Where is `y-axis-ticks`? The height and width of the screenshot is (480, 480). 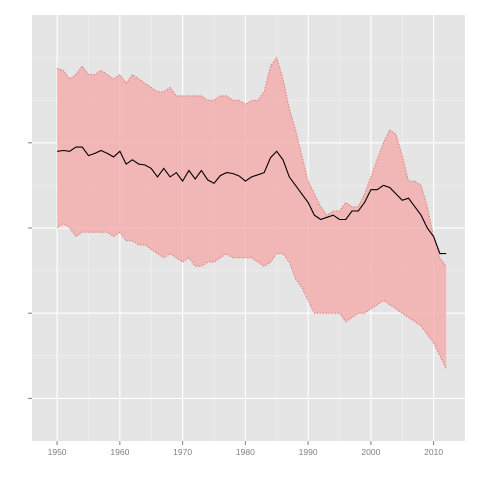
y-axis-ticks is located at coordinates (30, 270).